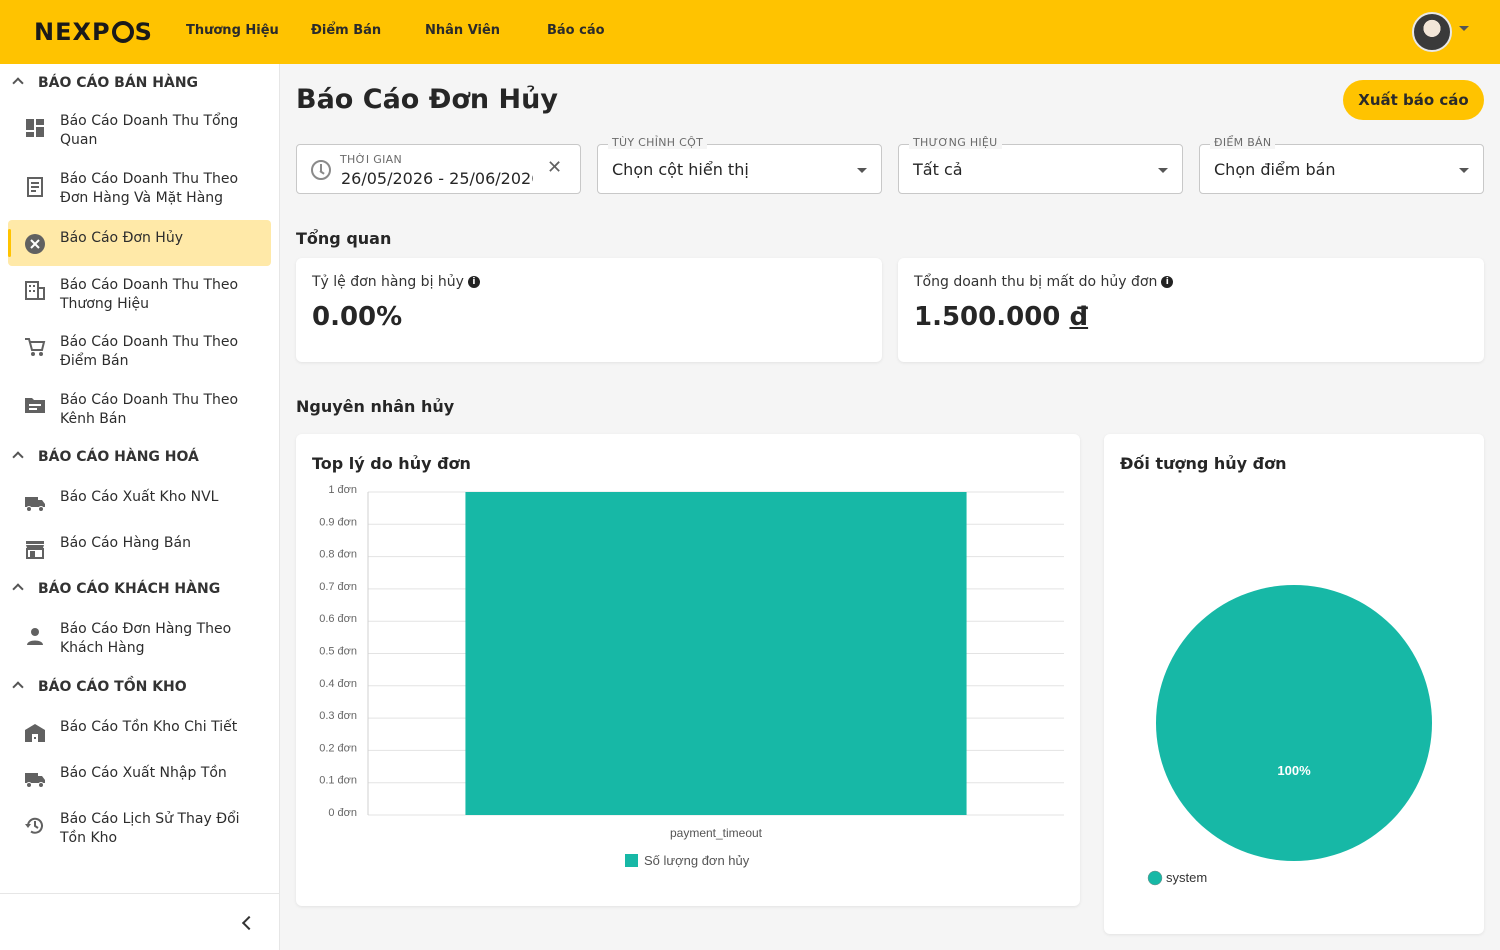  I want to click on nav-thuong-hieu: Thương Hiệu, so click(232, 30).